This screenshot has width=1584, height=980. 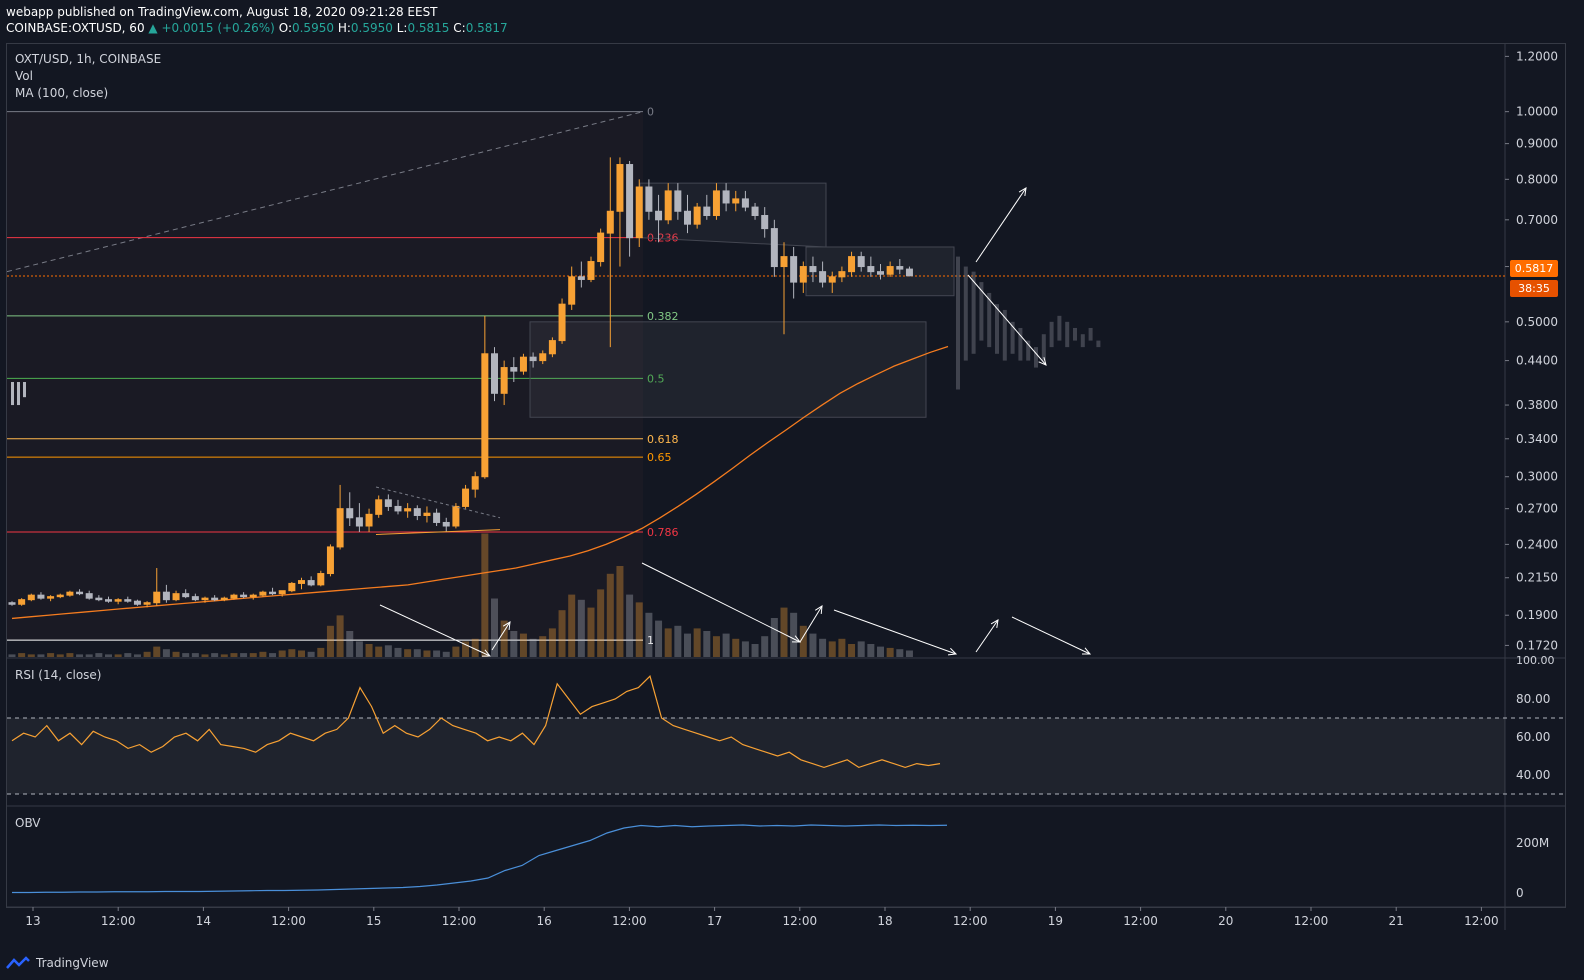 I want to click on low-label: L:, so click(x=402, y=28).